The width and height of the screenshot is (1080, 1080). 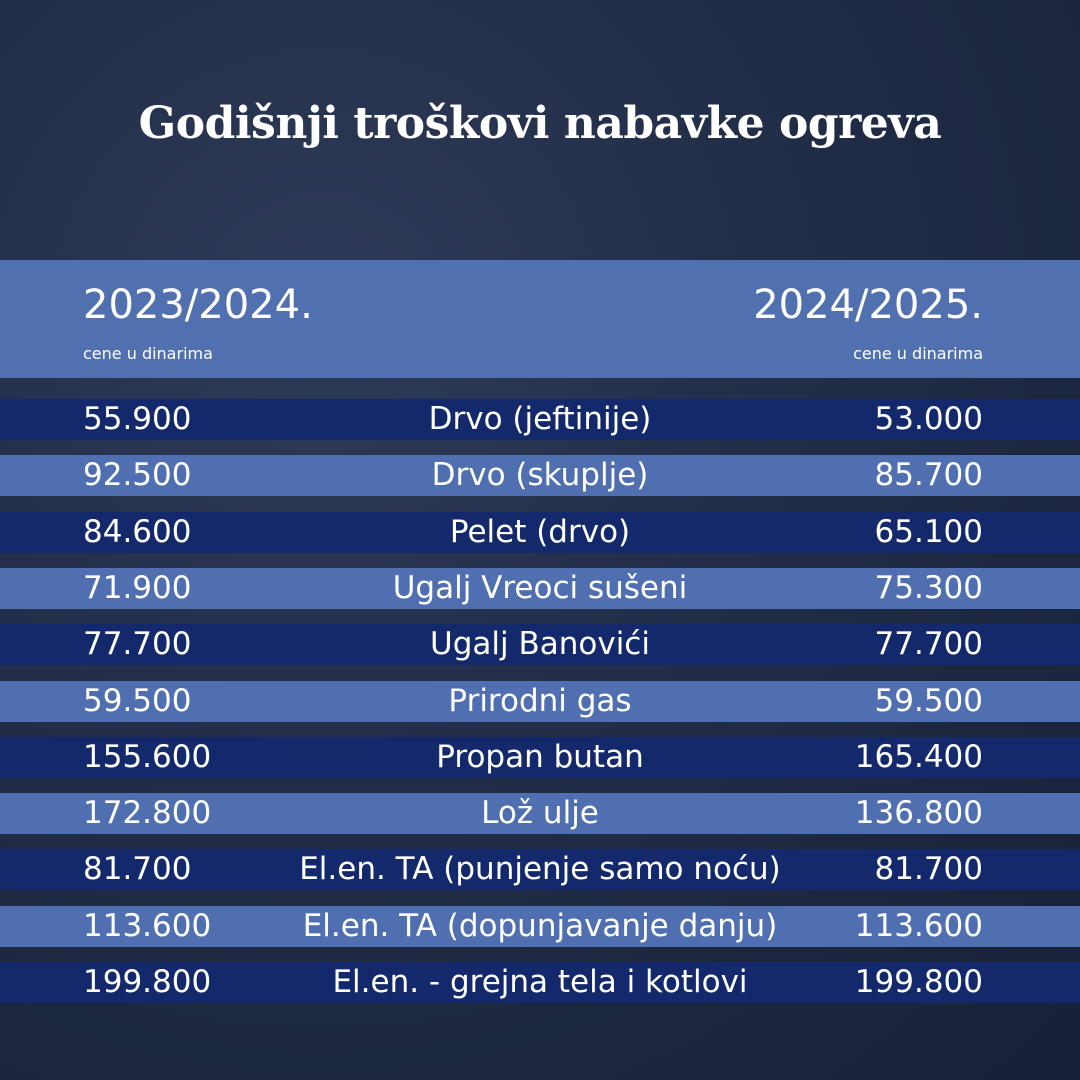 What do you see at coordinates (147, 982) in the screenshot?
I see `price-2023: 199.800` at bounding box center [147, 982].